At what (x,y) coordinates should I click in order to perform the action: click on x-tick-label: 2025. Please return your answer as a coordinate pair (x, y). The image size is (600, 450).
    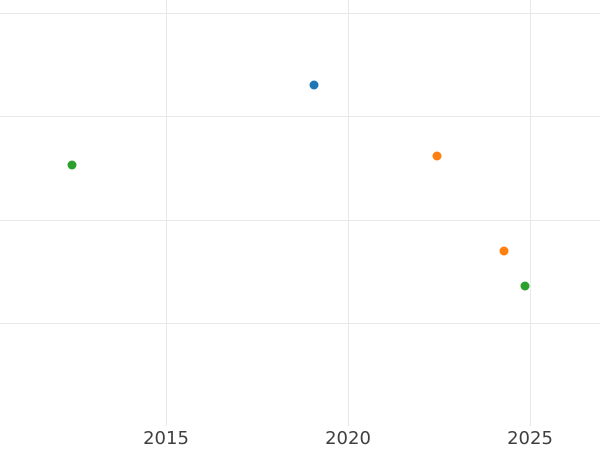
    Looking at the image, I should click on (530, 438).